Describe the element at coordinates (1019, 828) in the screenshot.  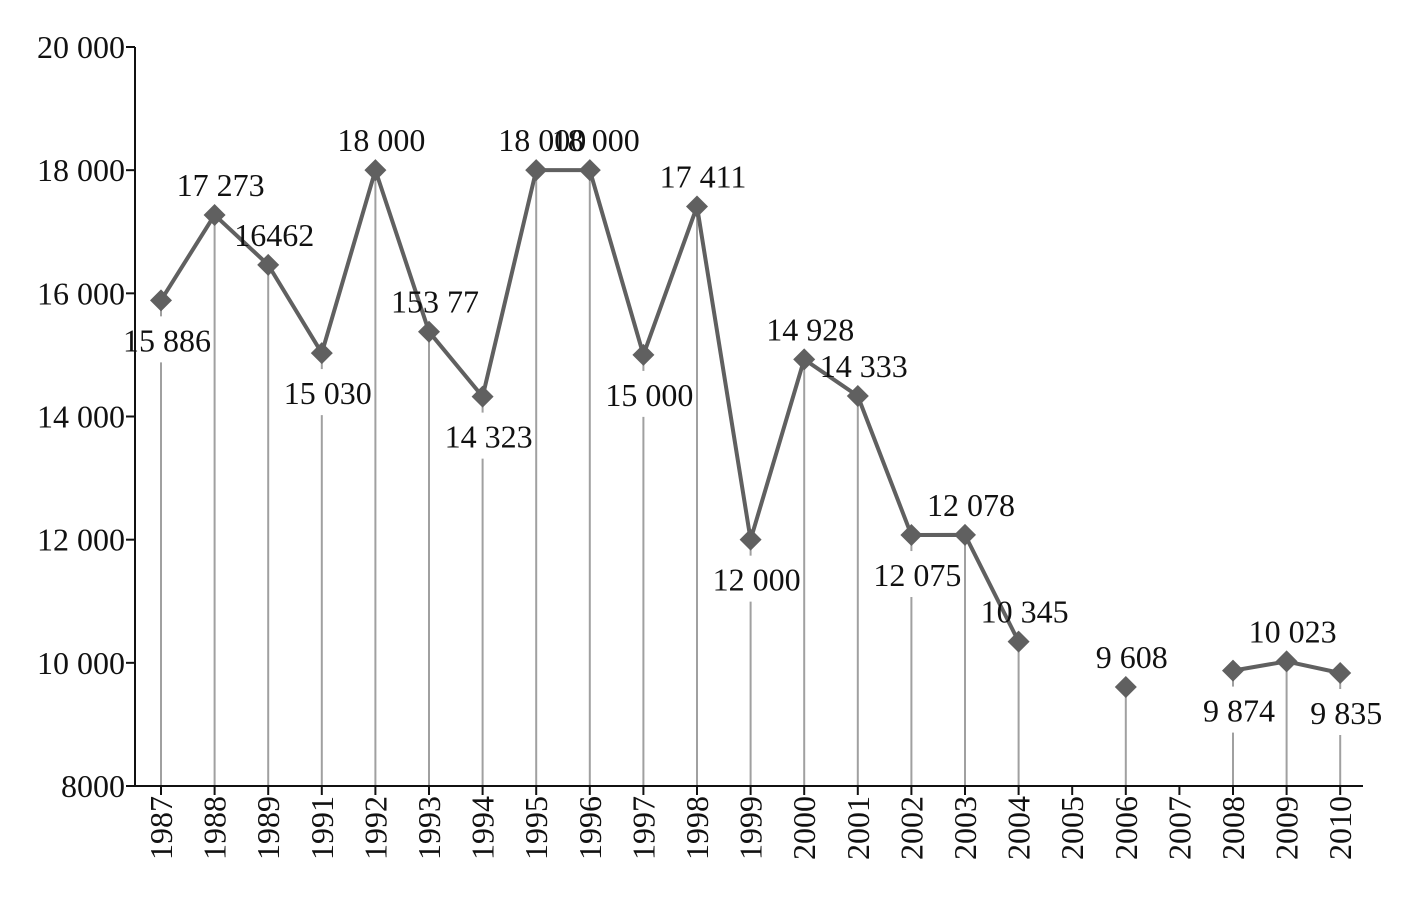
I see `x-tick-label: 2004` at that location.